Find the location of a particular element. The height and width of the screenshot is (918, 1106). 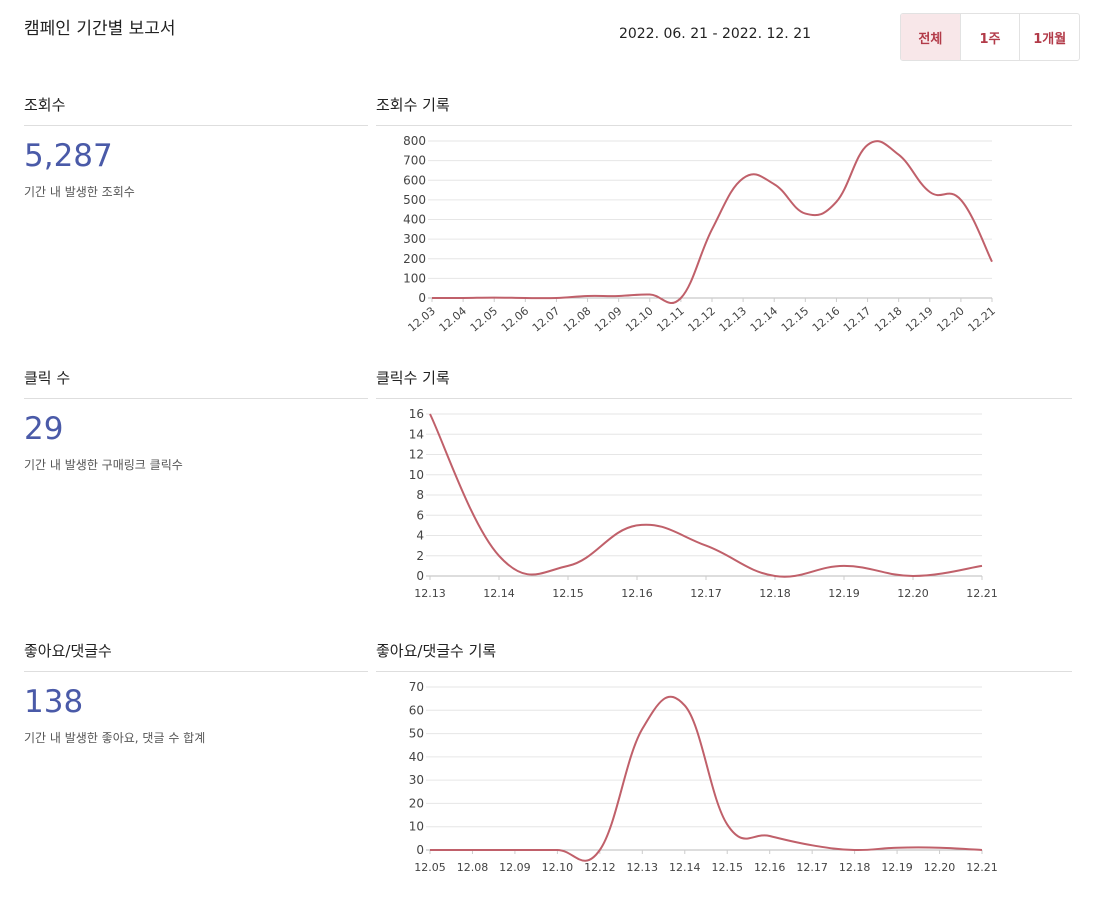

engagement-y-tick: 20 is located at coordinates (416, 803).